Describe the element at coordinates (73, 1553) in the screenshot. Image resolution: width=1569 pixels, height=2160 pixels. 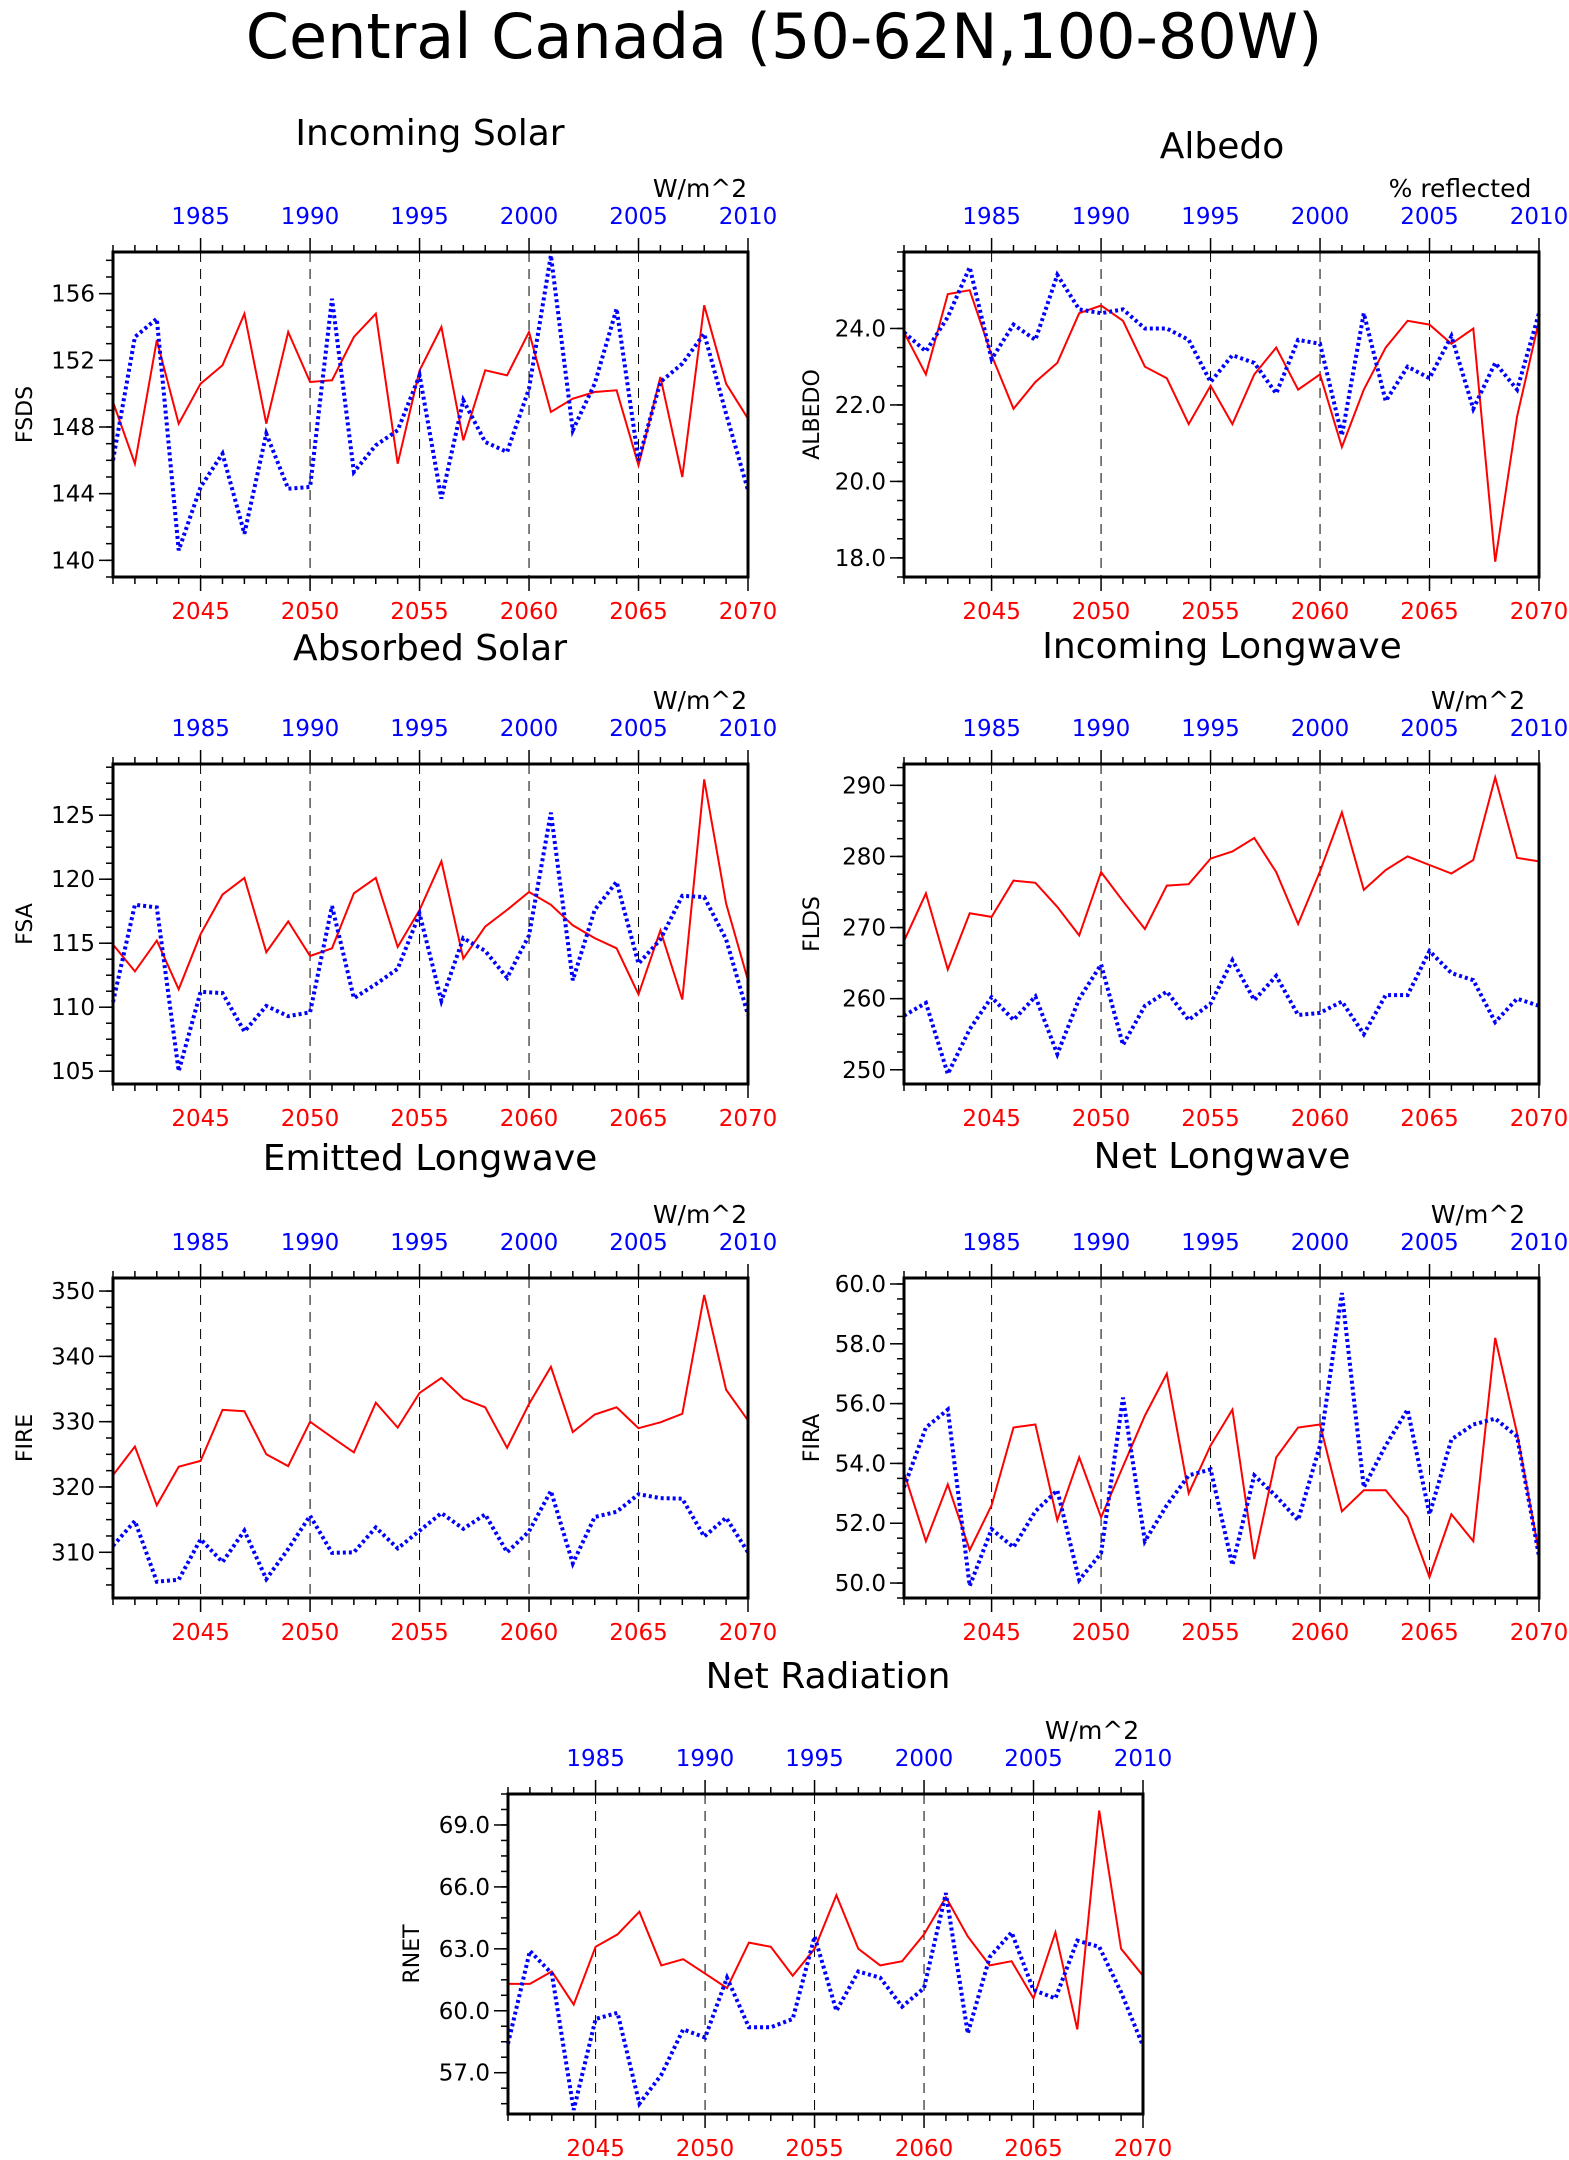
I see `y-tick-label: 310` at that location.